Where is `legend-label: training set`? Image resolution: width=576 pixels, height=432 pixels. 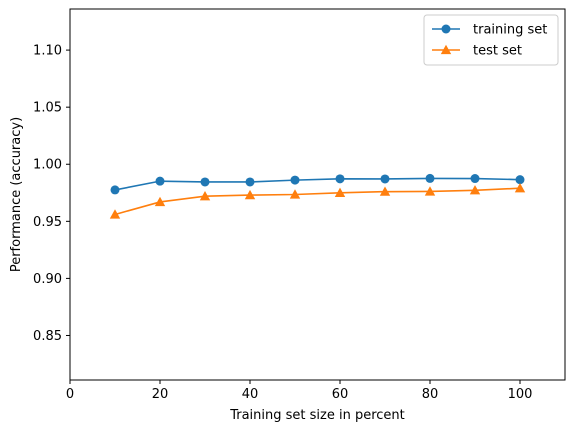
legend-label: training set is located at coordinates (510, 30).